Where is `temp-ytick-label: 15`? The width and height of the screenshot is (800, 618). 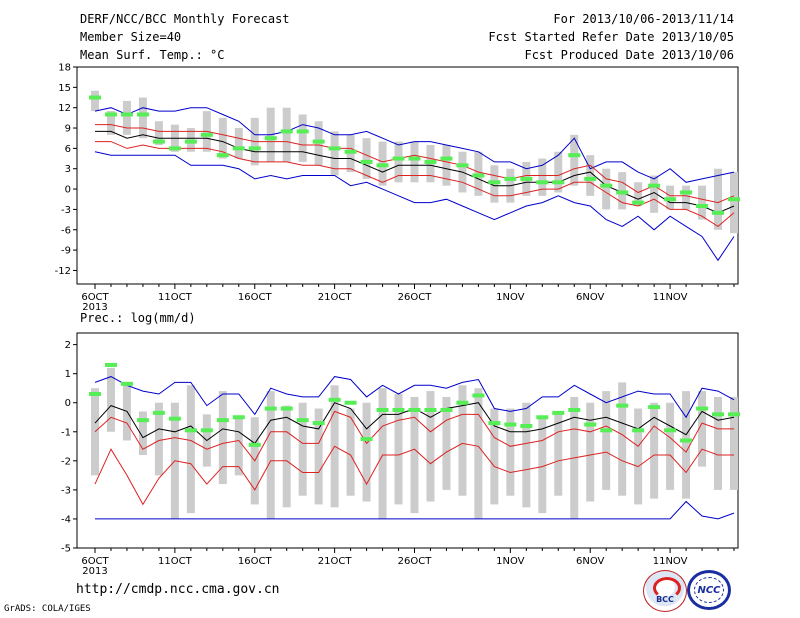 temp-ytick-label: 15 is located at coordinates (64, 88).